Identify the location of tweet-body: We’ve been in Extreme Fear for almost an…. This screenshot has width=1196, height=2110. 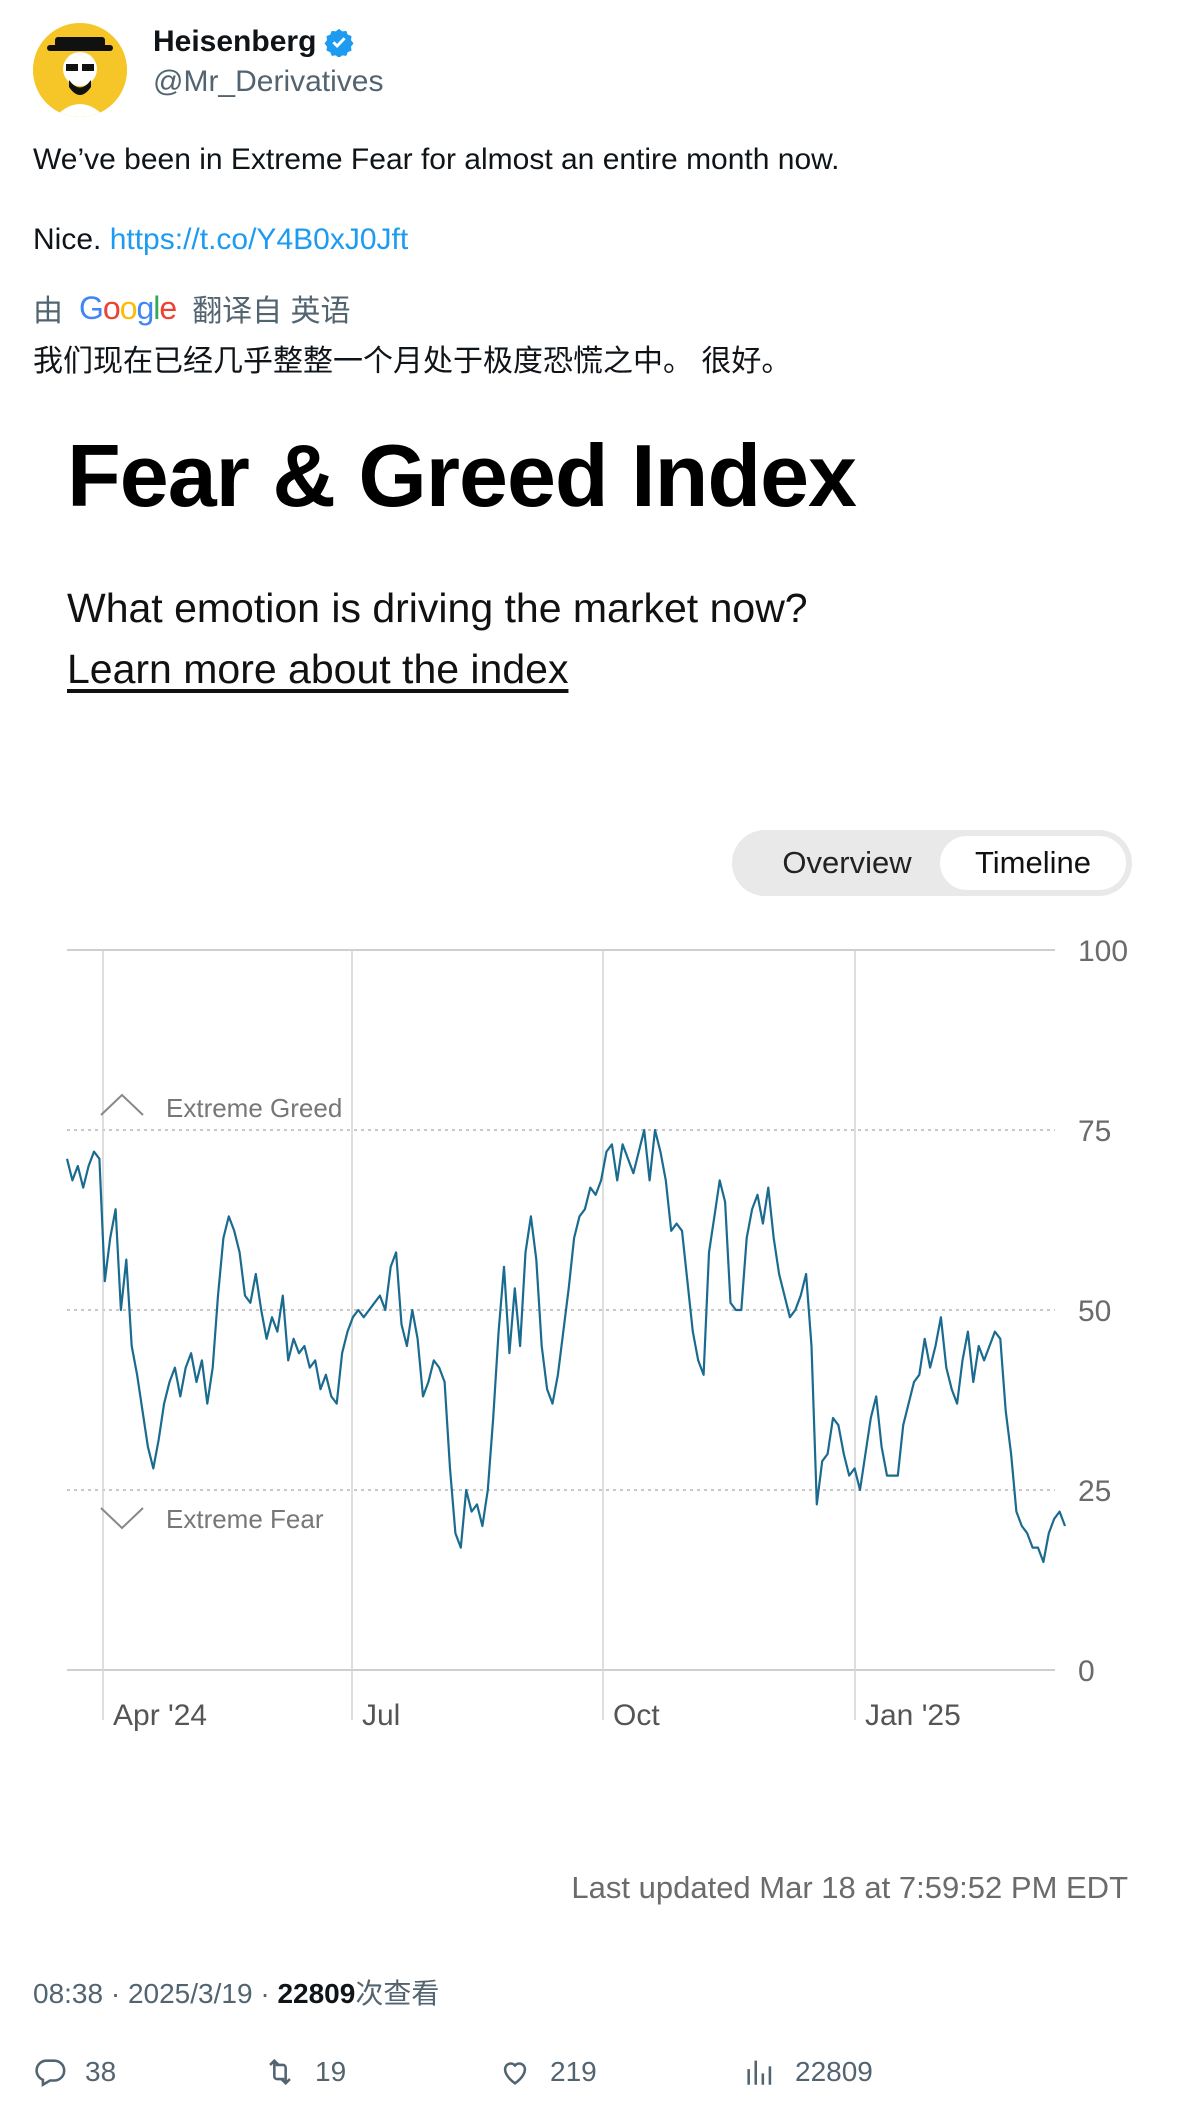
(593, 200).